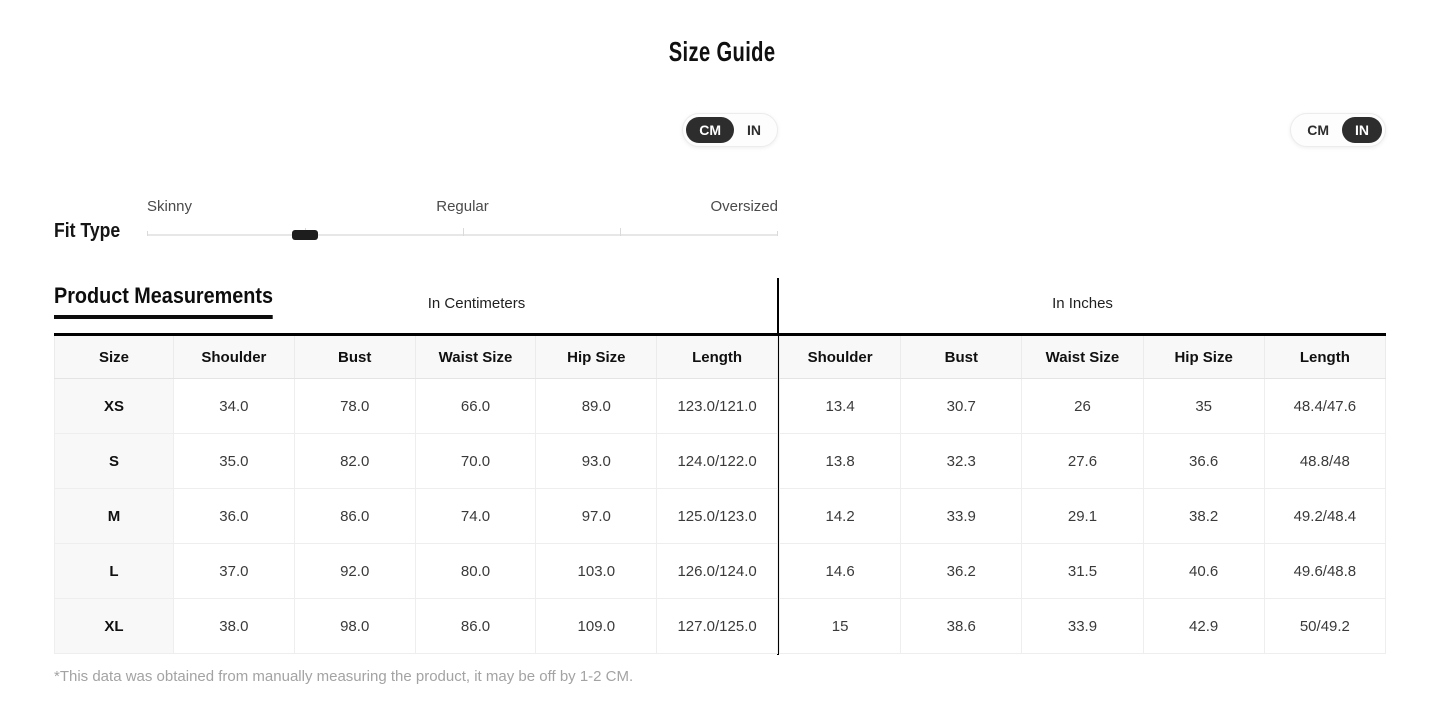  I want to click on table-row-xs: 13.4 30.7 26 35 48.4/47.6, so click(1082, 406).